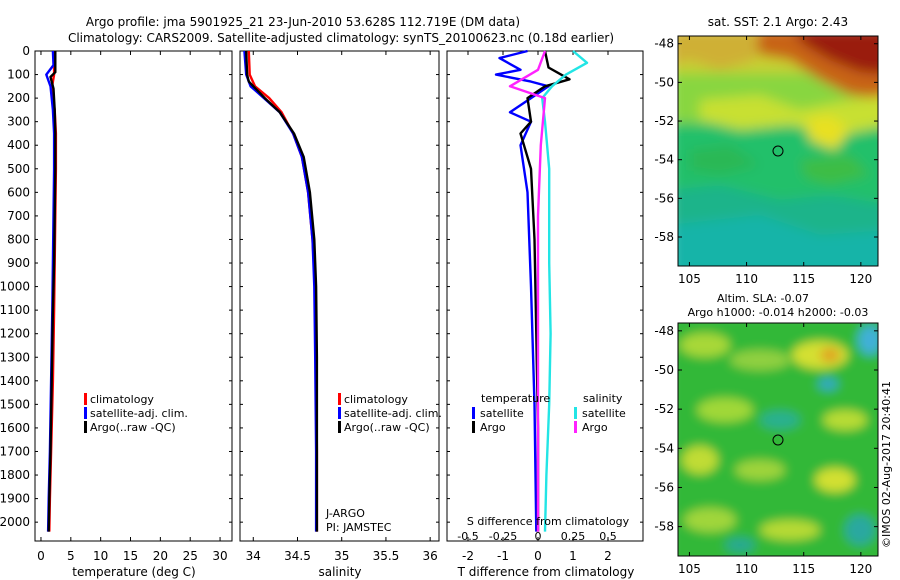  Describe the element at coordinates (573, 556) in the screenshot. I see `x-tick-label: 1` at that location.